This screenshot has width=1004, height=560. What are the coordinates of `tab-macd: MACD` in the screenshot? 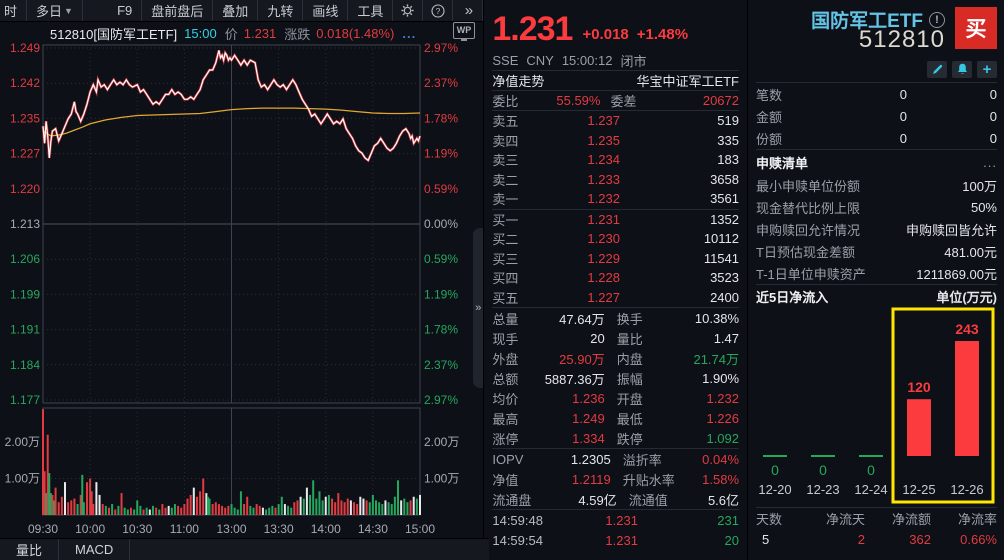 It's located at (95, 549).